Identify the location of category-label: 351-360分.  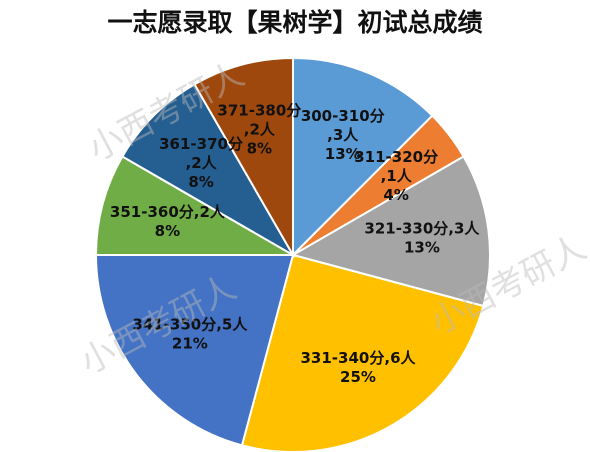
(152, 211).